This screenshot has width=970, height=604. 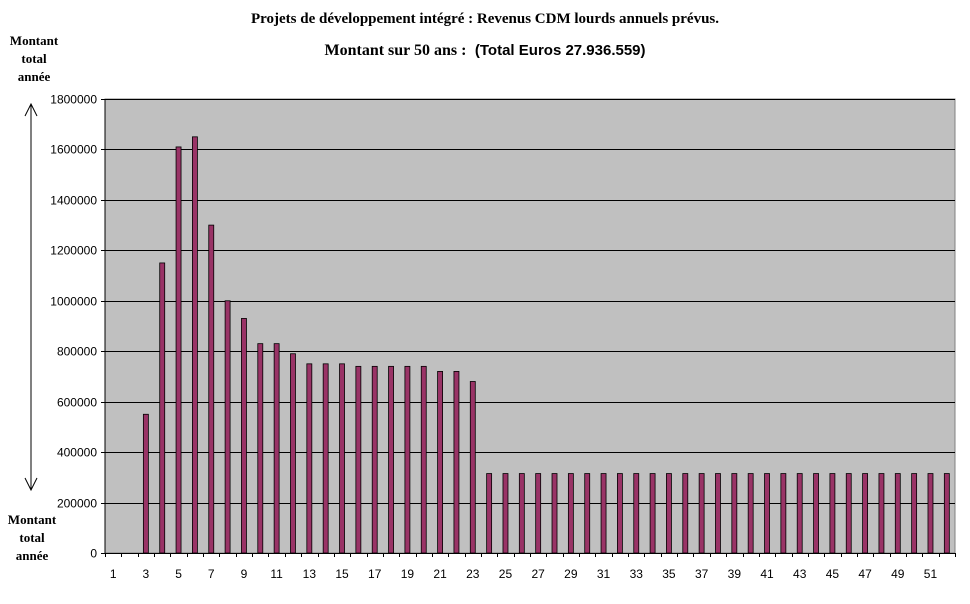 I want to click on x-tick-label: 49, so click(x=898, y=574).